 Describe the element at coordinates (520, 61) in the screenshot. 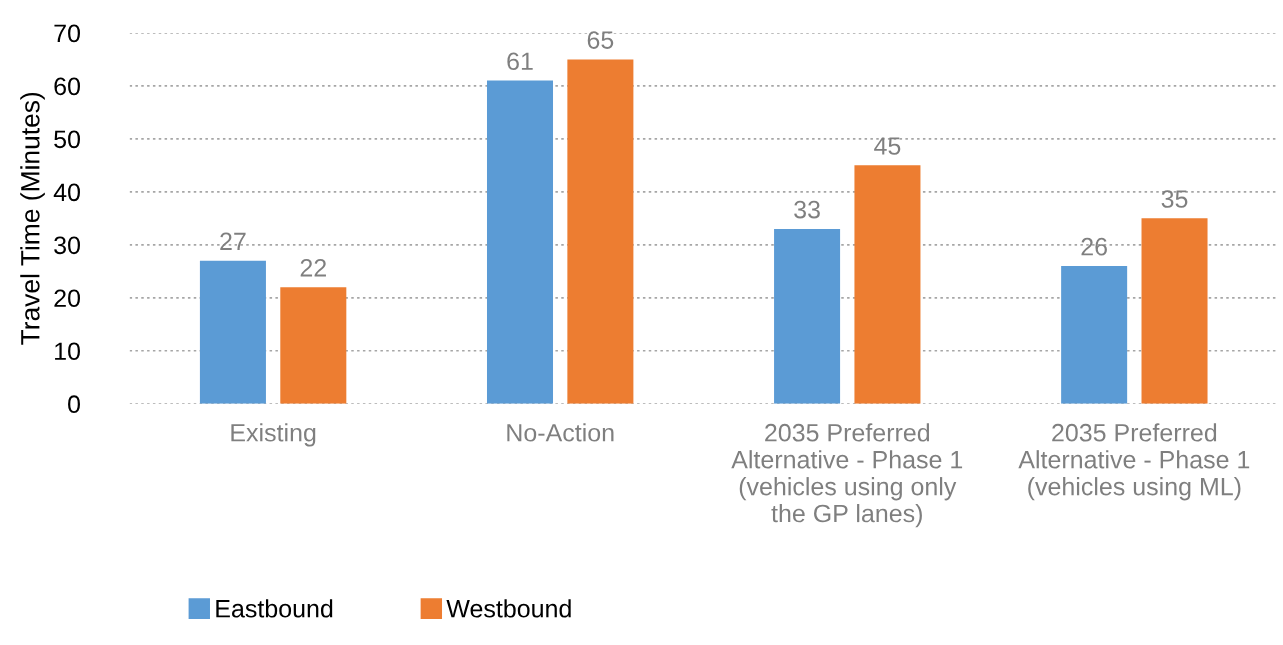

I see `data-label: 61` at that location.